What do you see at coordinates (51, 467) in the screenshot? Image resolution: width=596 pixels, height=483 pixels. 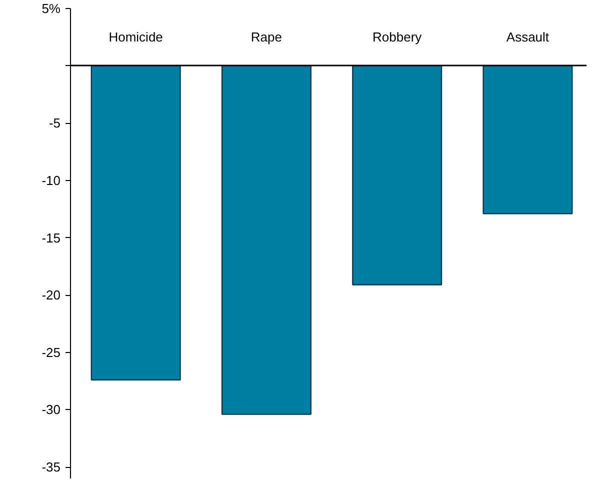 I see `y-tick-label: -35` at bounding box center [51, 467].